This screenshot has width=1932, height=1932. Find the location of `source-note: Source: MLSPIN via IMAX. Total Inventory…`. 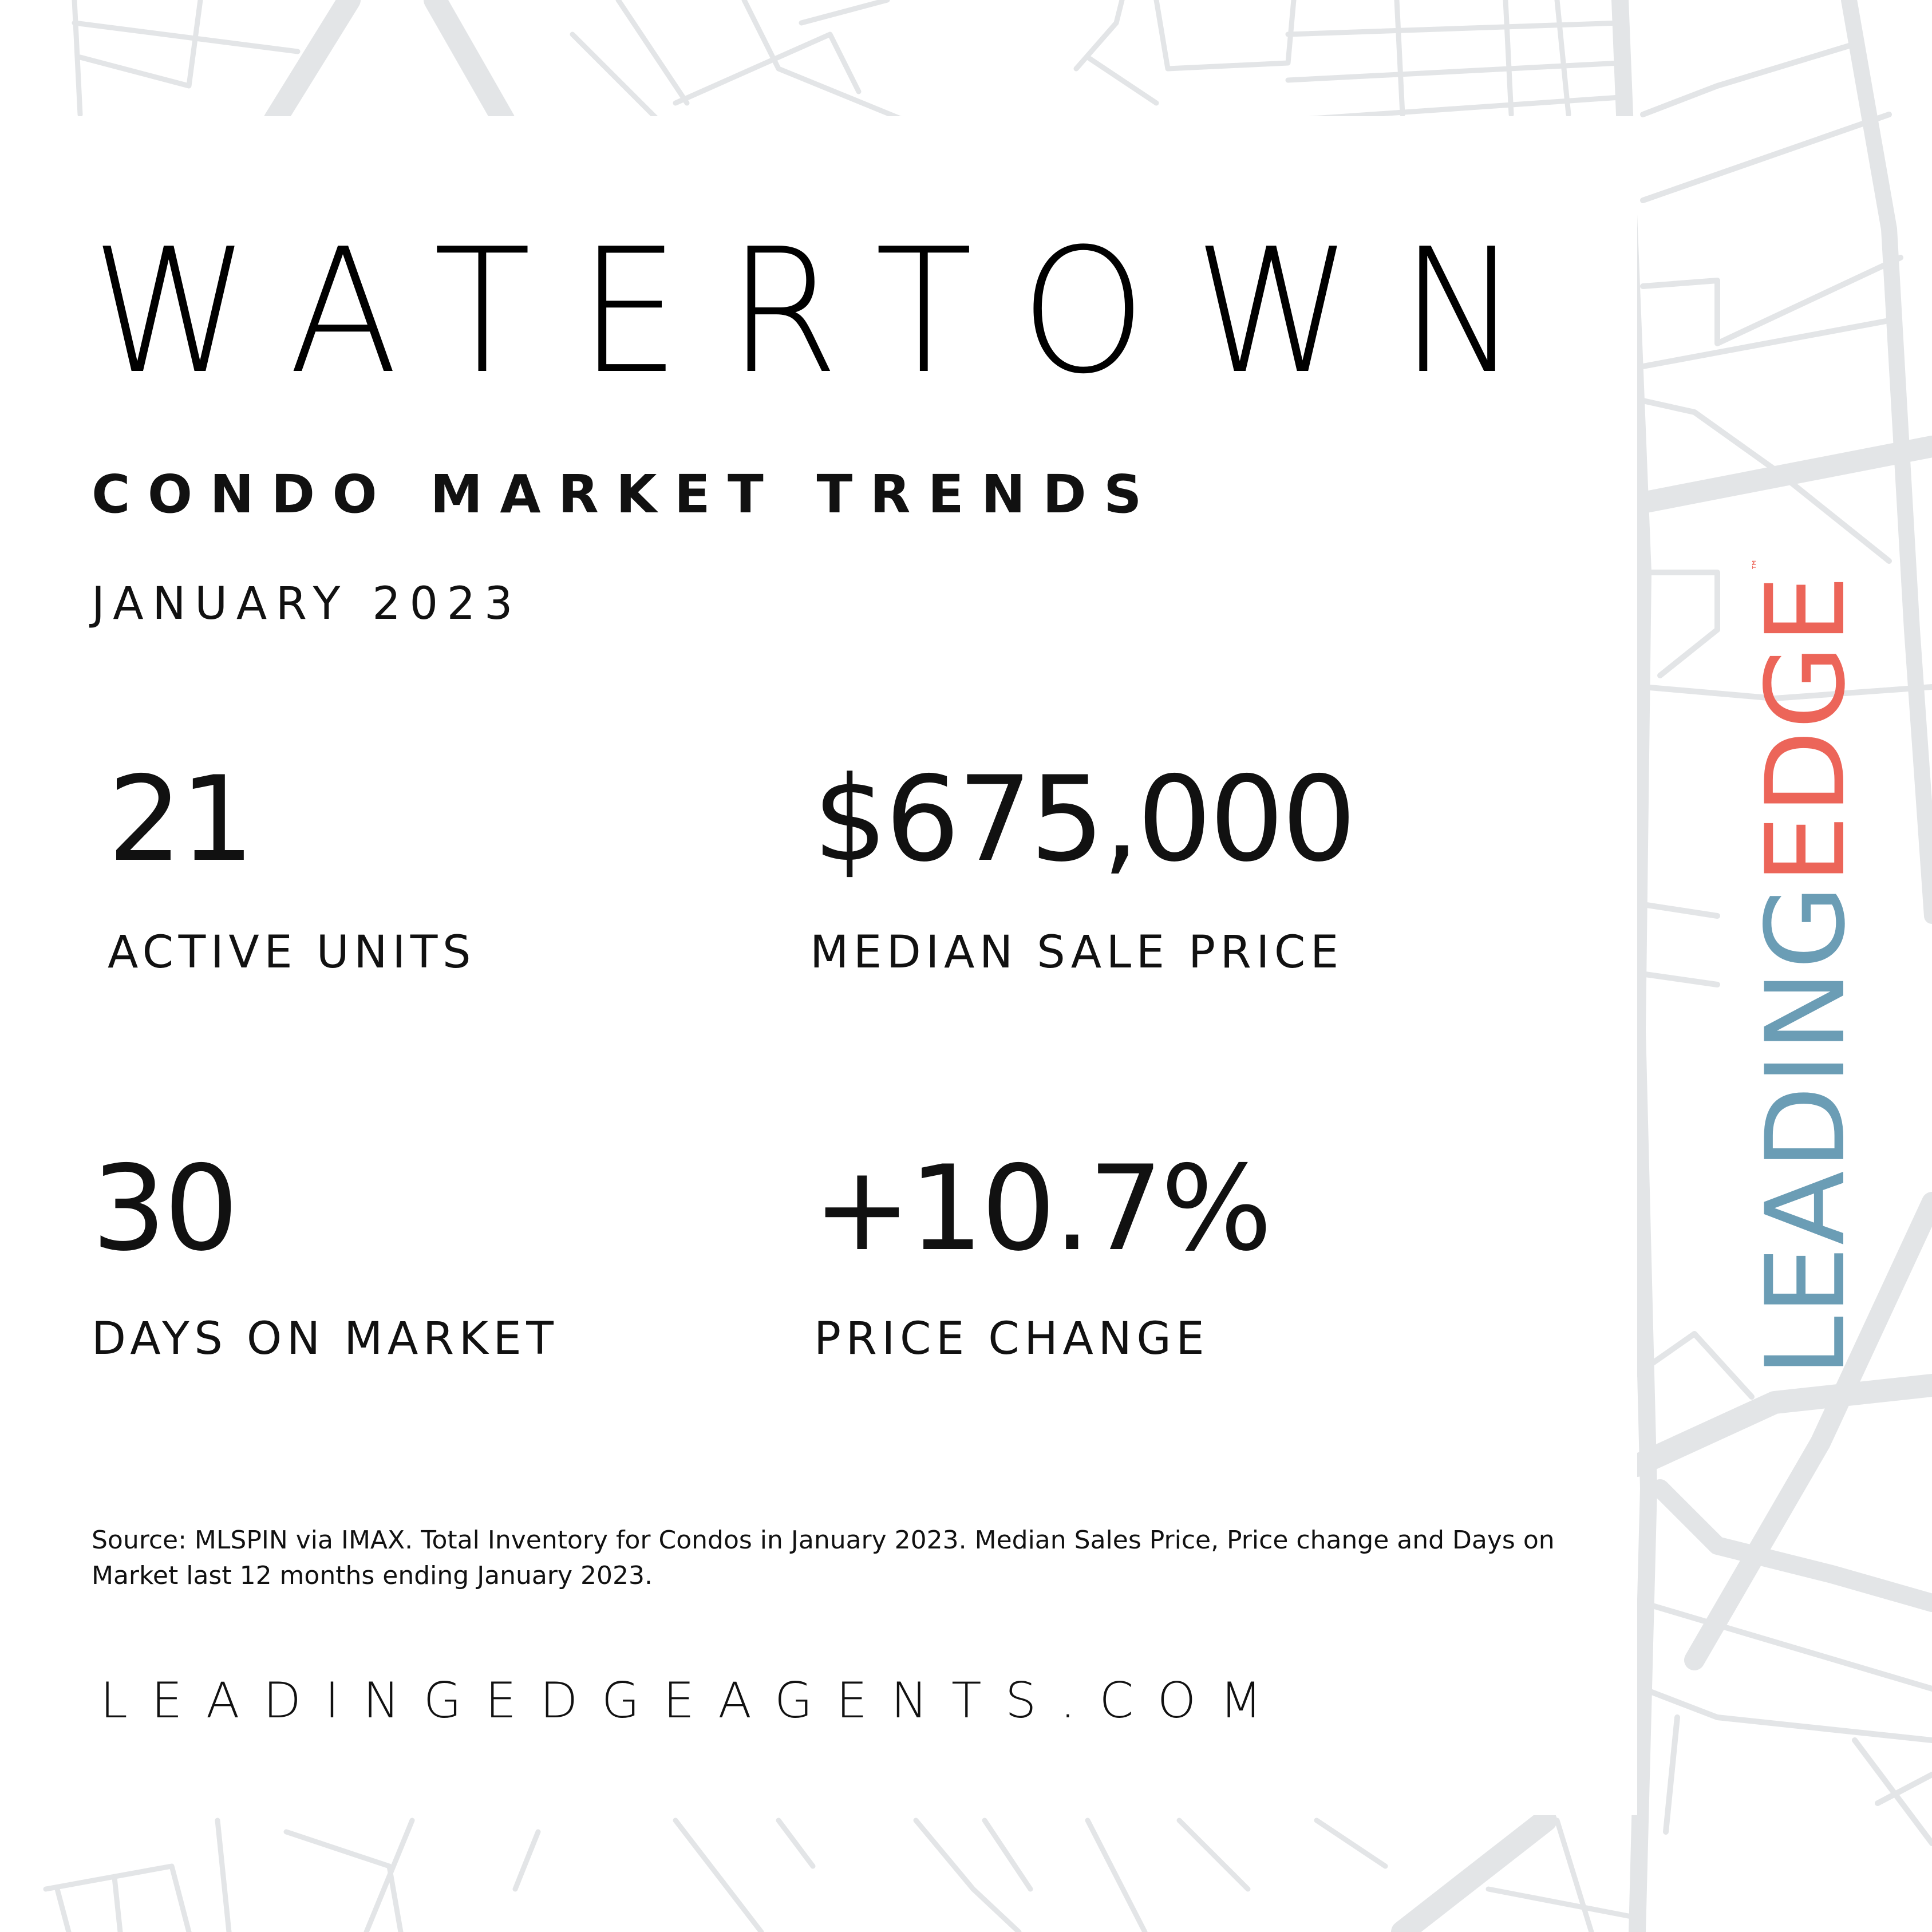

source-note: Source: MLSPIN via IMAX. Total Inventory… is located at coordinates (823, 1558).